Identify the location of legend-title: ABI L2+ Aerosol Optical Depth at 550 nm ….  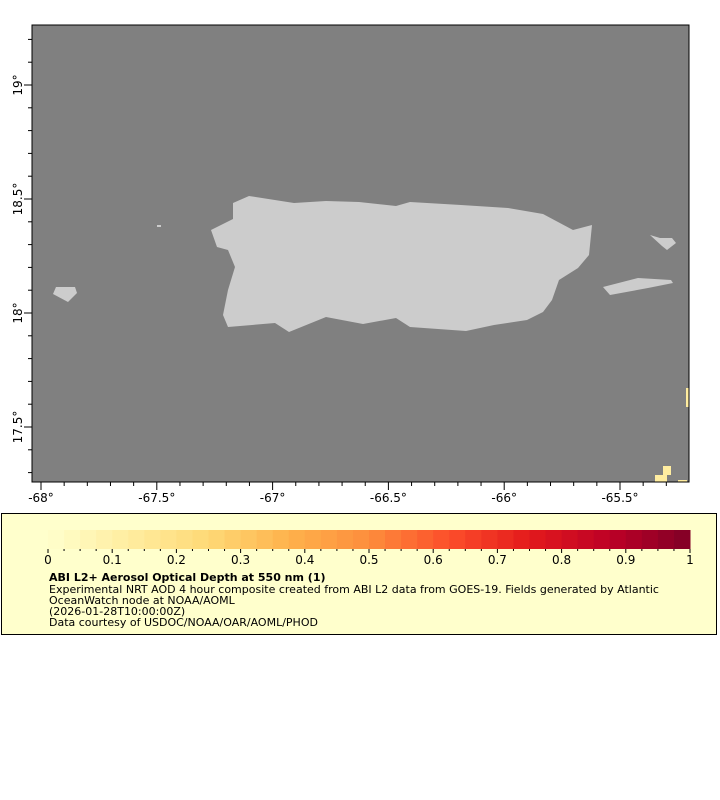
(187, 577).